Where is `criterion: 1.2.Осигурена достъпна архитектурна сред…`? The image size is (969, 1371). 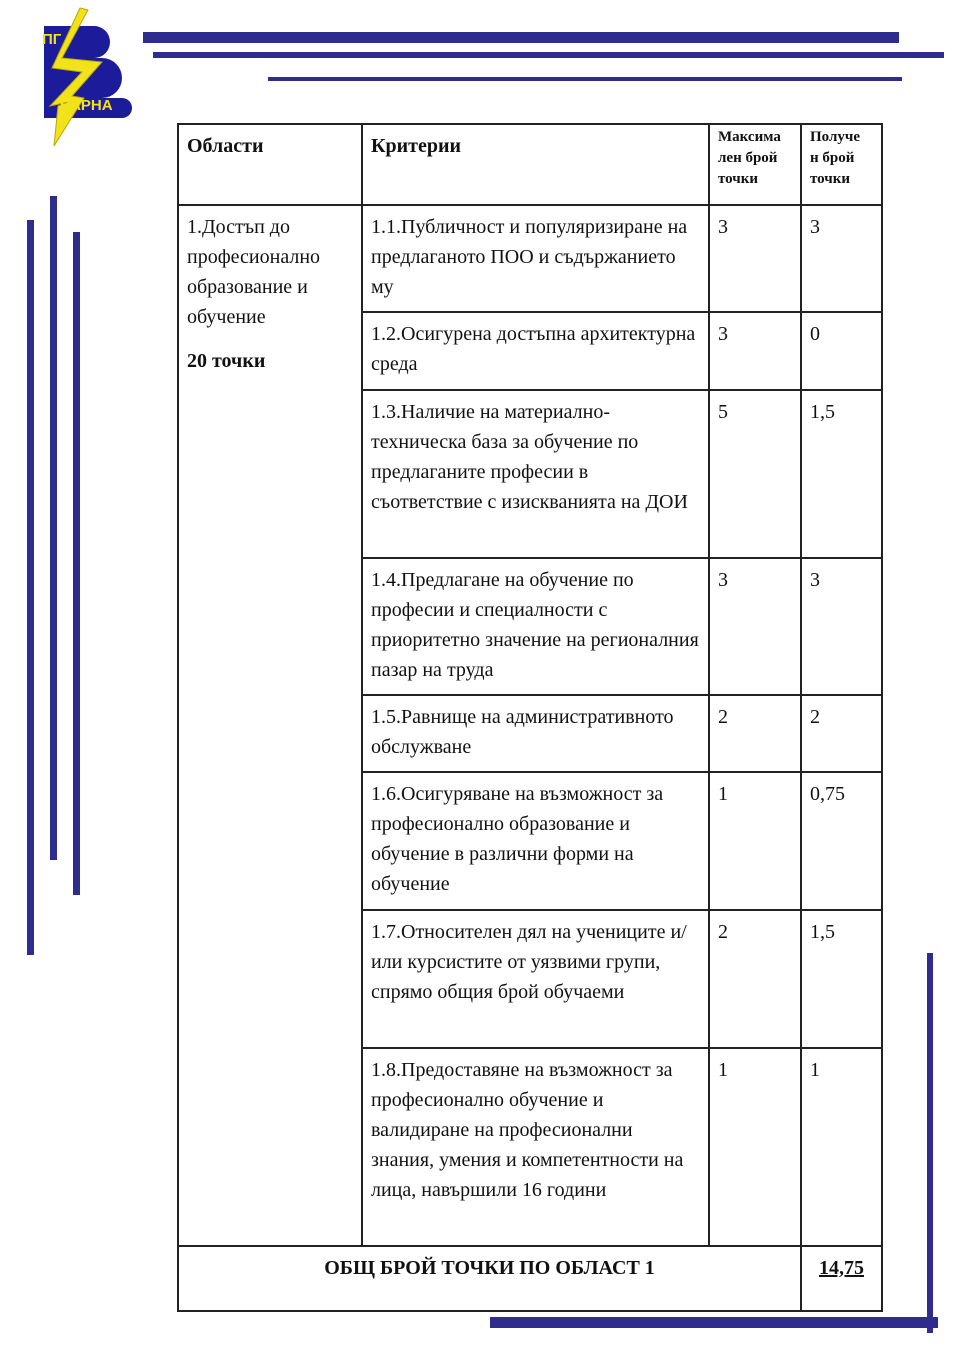 criterion: 1.2.Осигурена достъпна архитектурна сред… is located at coordinates (535, 351).